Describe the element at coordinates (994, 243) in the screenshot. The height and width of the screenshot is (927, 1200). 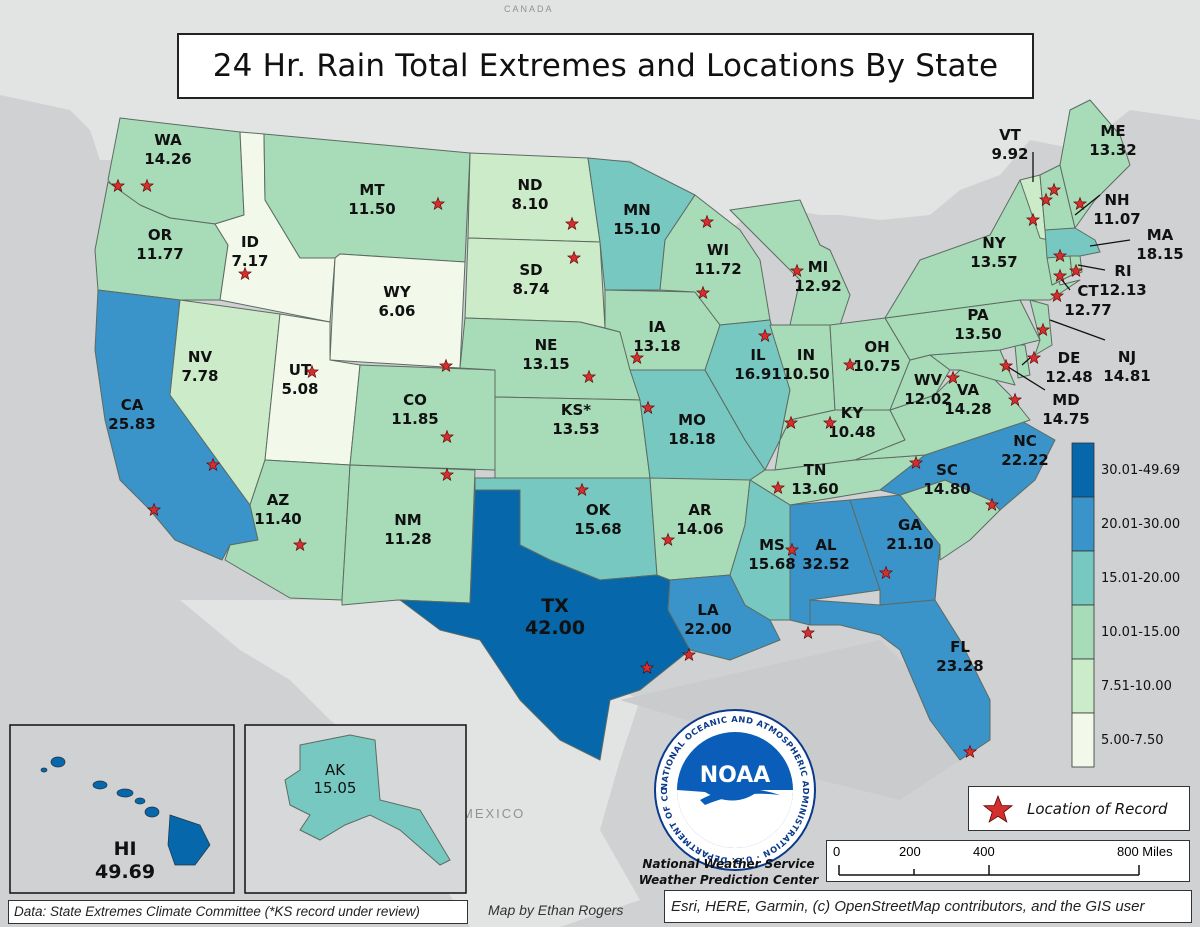
I see `state-label-NY: NY` at that location.